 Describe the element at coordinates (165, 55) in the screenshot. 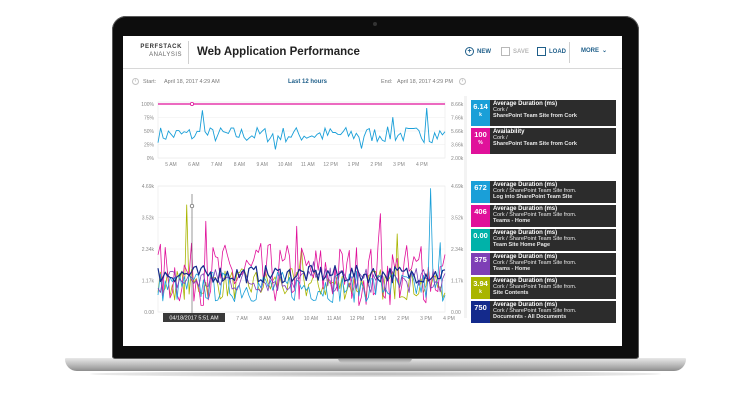

I see `brand-line2: ANALYSIS` at that location.